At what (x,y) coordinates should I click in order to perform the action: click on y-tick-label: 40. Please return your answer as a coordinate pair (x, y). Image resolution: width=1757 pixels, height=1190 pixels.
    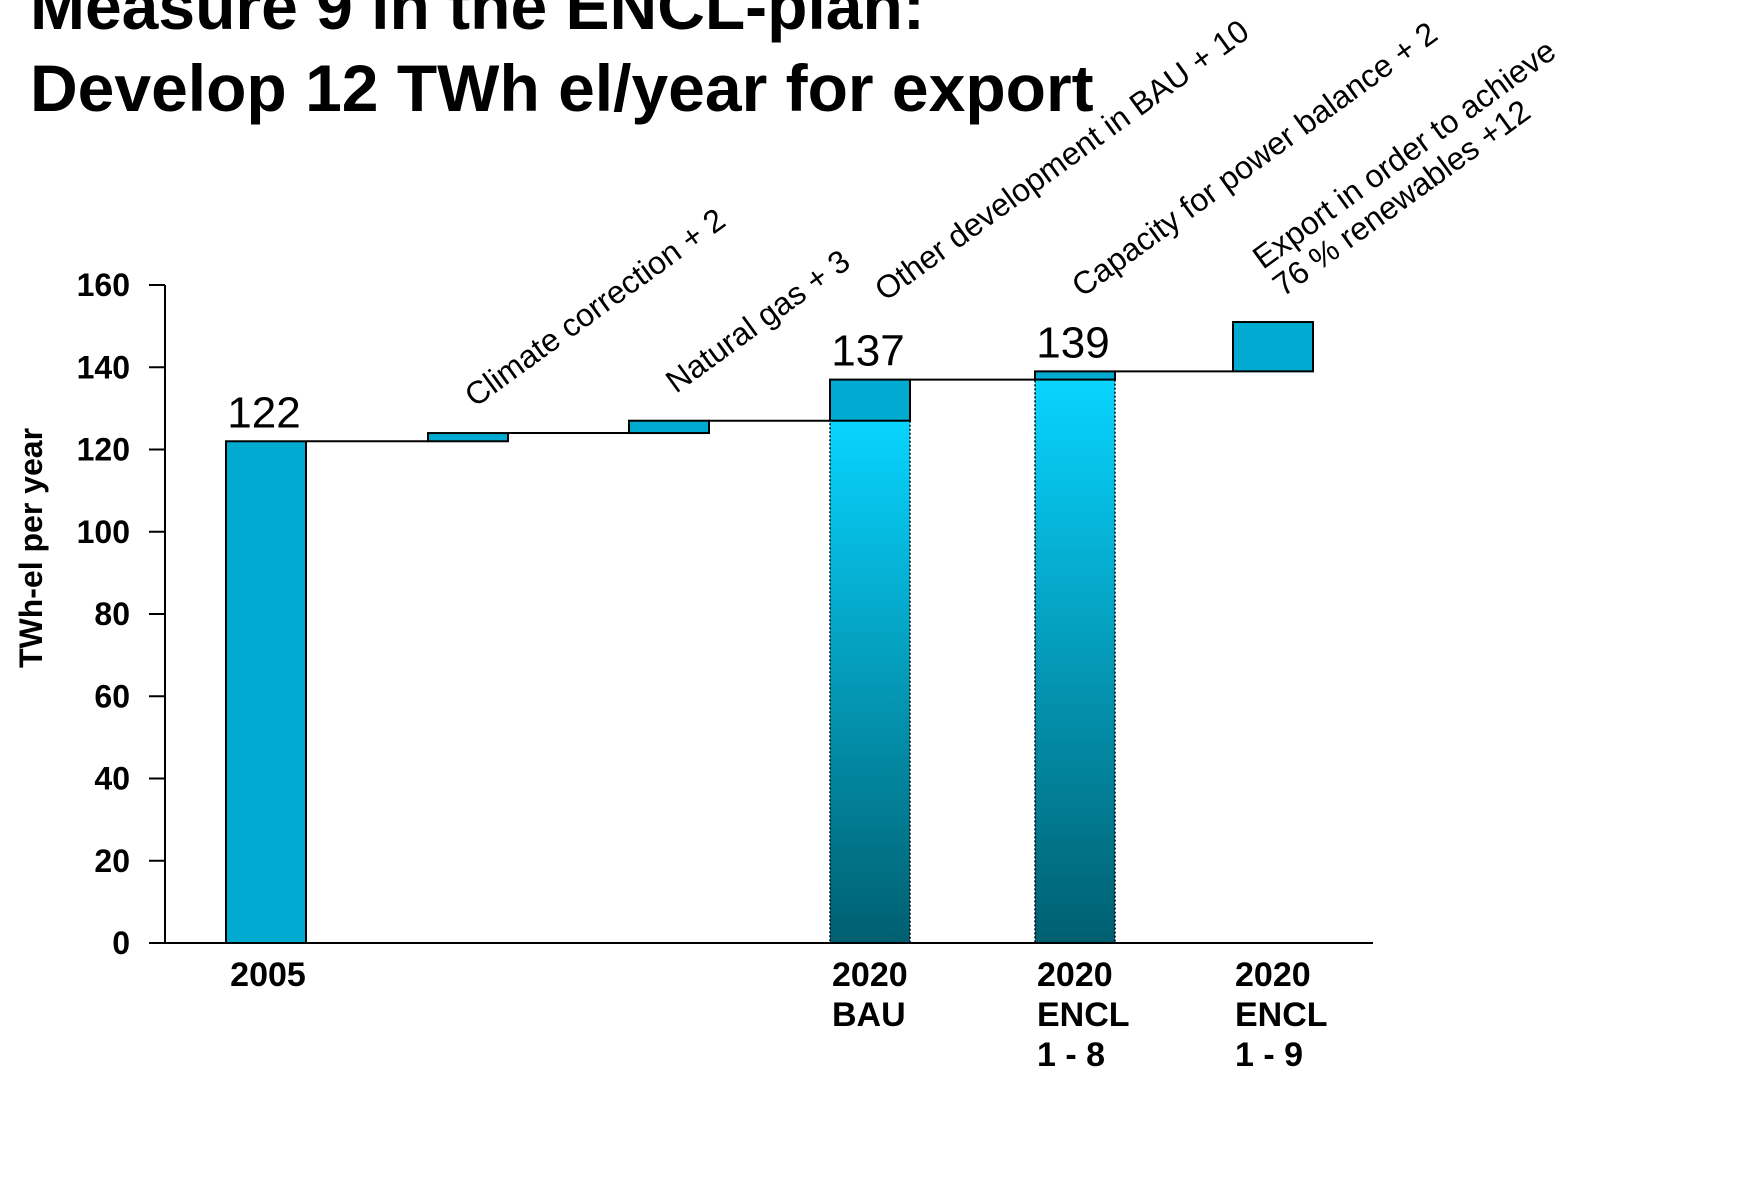
    Looking at the image, I should click on (112, 779).